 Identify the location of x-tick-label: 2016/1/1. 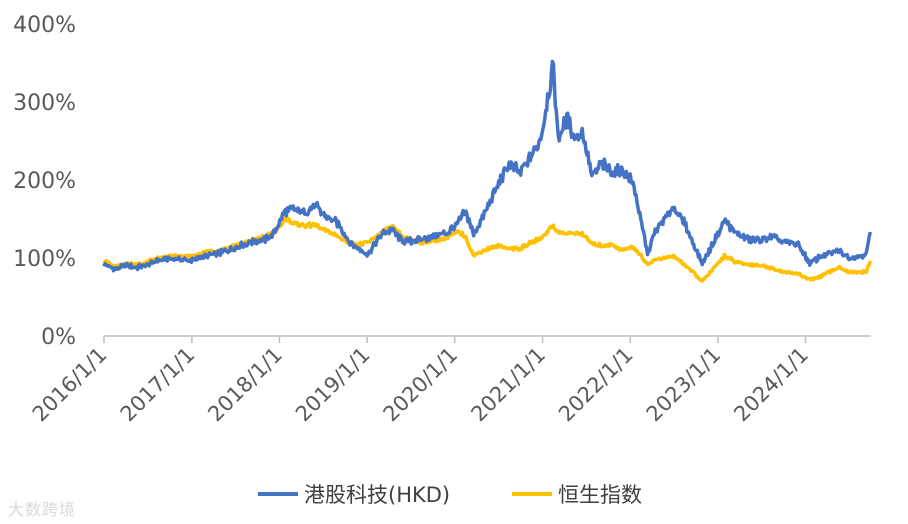
(70, 385).